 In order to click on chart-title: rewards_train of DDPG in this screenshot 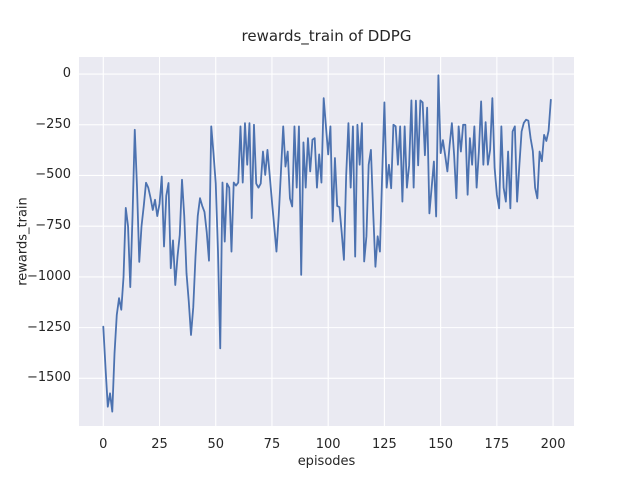, I will do `click(326, 36)`.